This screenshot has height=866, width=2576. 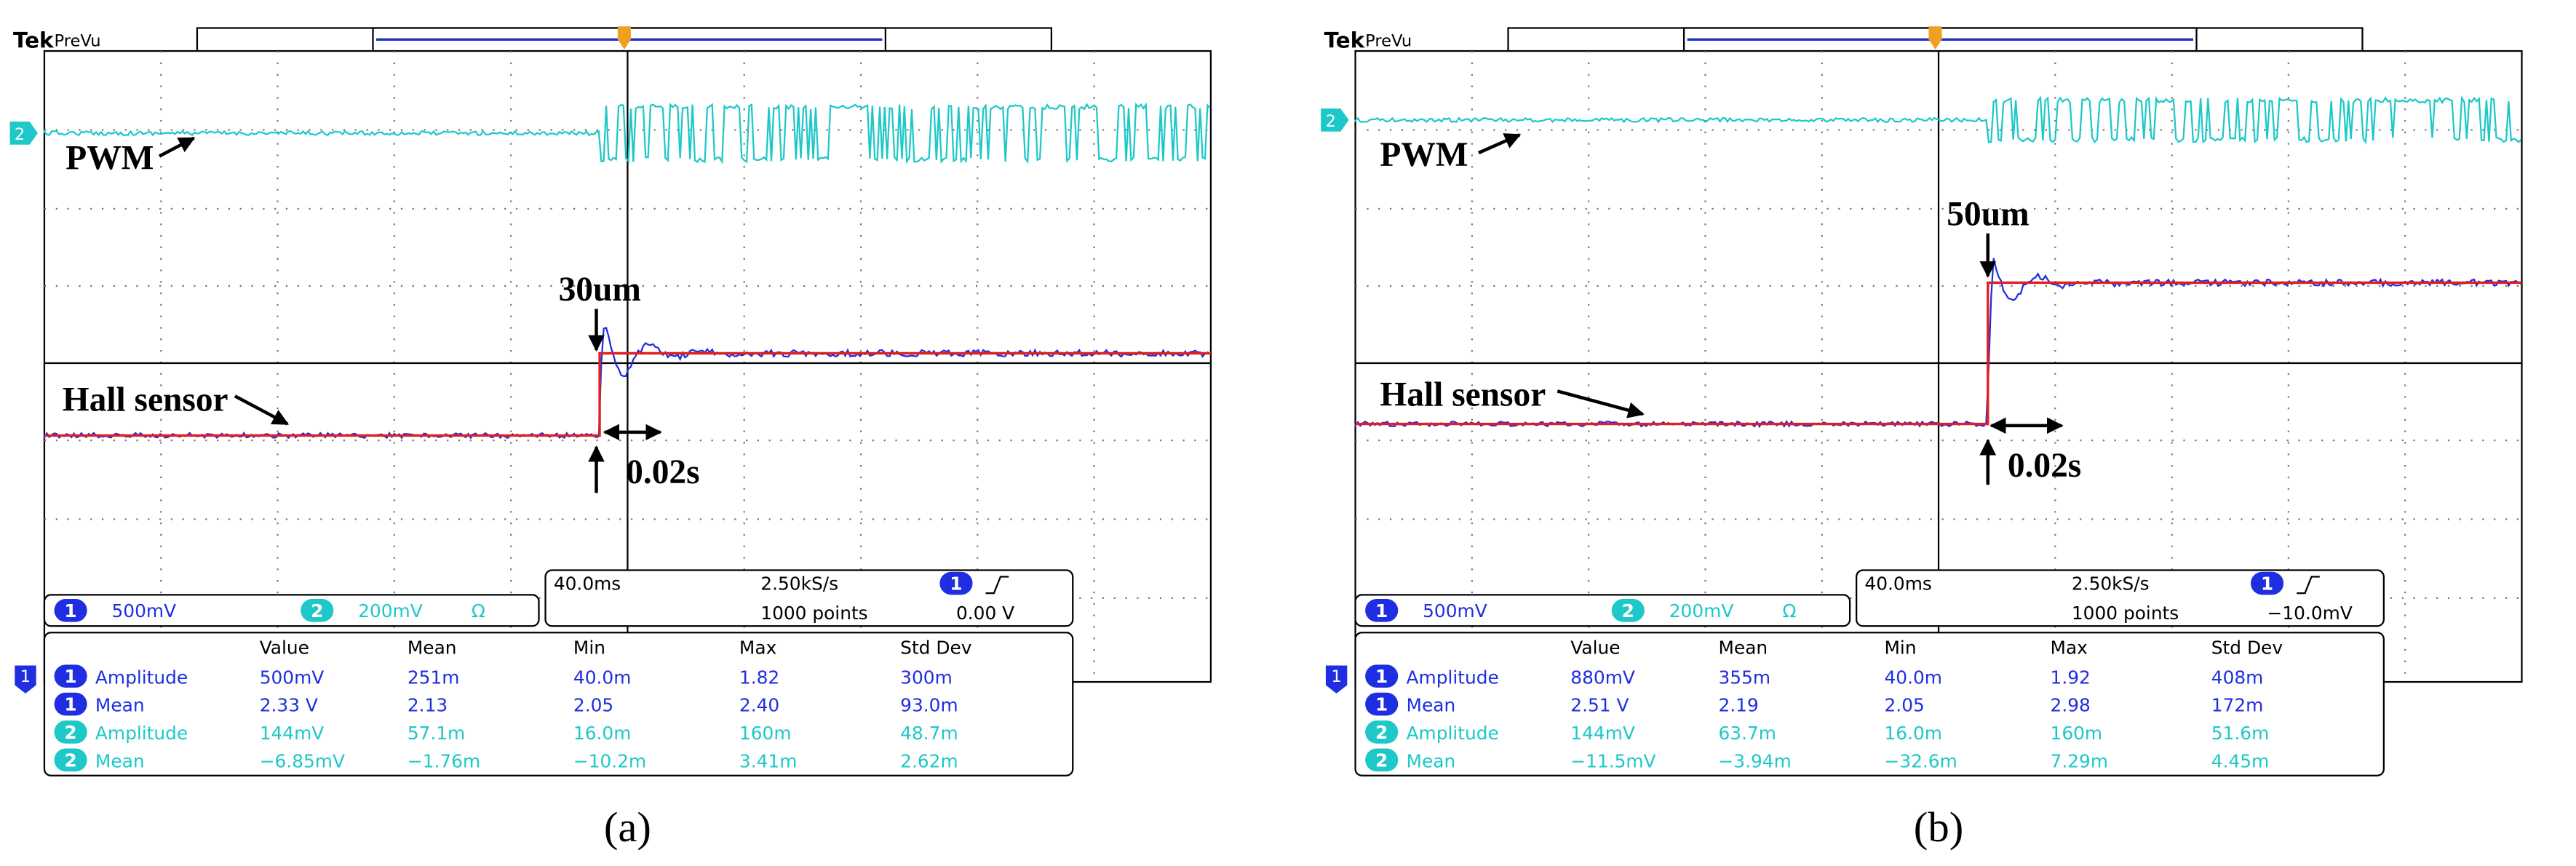 What do you see at coordinates (2079, 760) in the screenshot?
I see `measurement-value: 7.29m` at bounding box center [2079, 760].